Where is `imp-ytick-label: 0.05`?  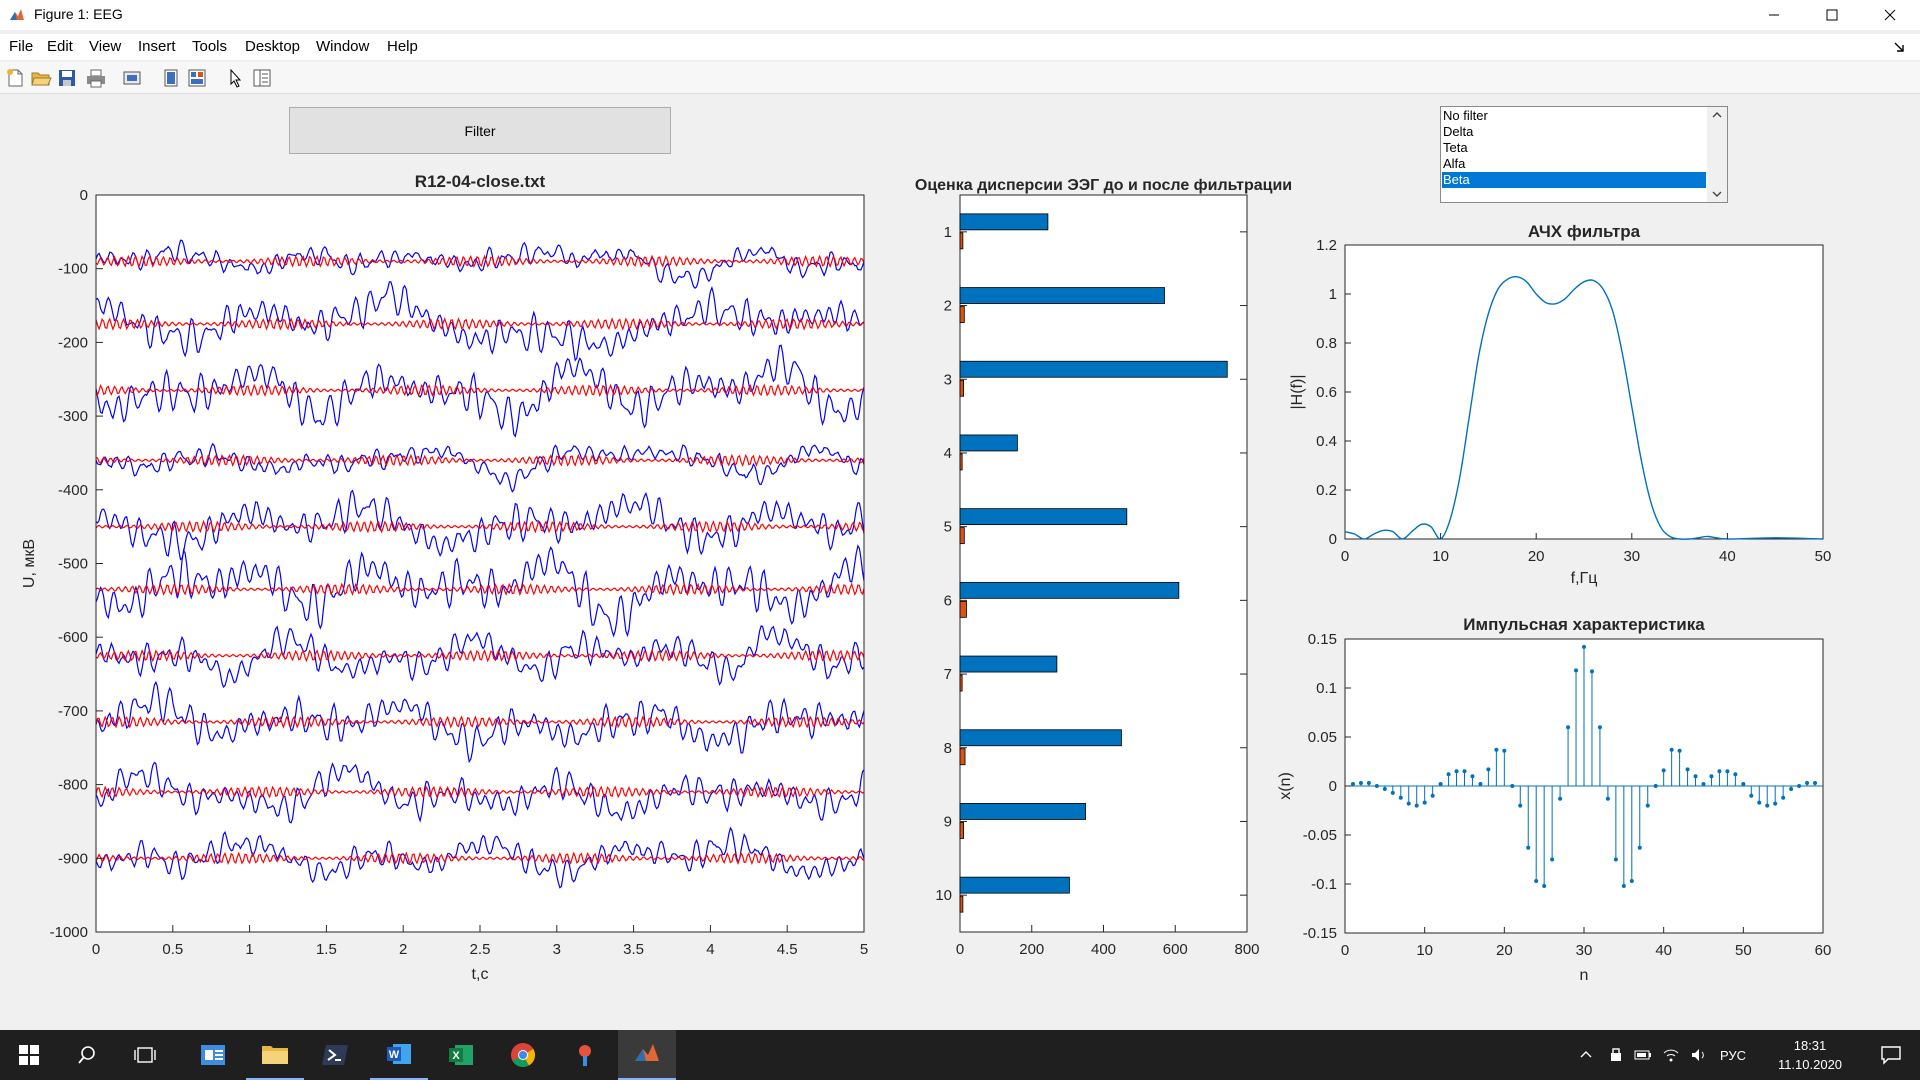 imp-ytick-label: 0.05 is located at coordinates (1322, 737).